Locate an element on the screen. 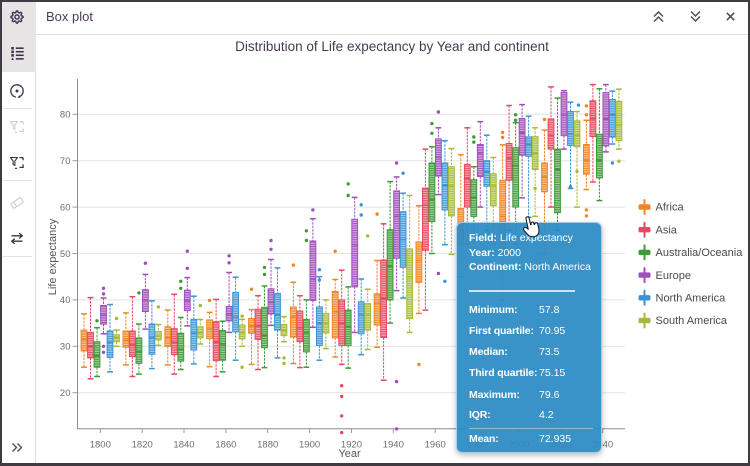 The width and height of the screenshot is (750, 466). svg-text: South America is located at coordinates (692, 321).